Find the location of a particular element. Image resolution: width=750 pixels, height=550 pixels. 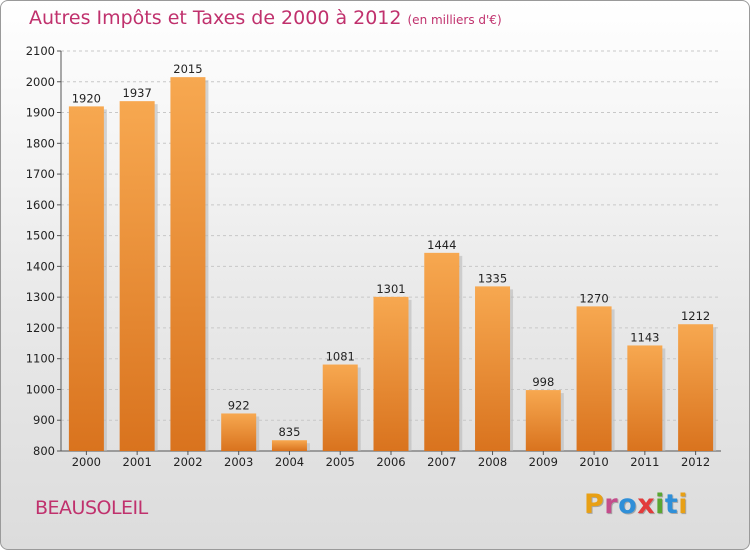

y-tick-label: 1900 is located at coordinates (40, 113).